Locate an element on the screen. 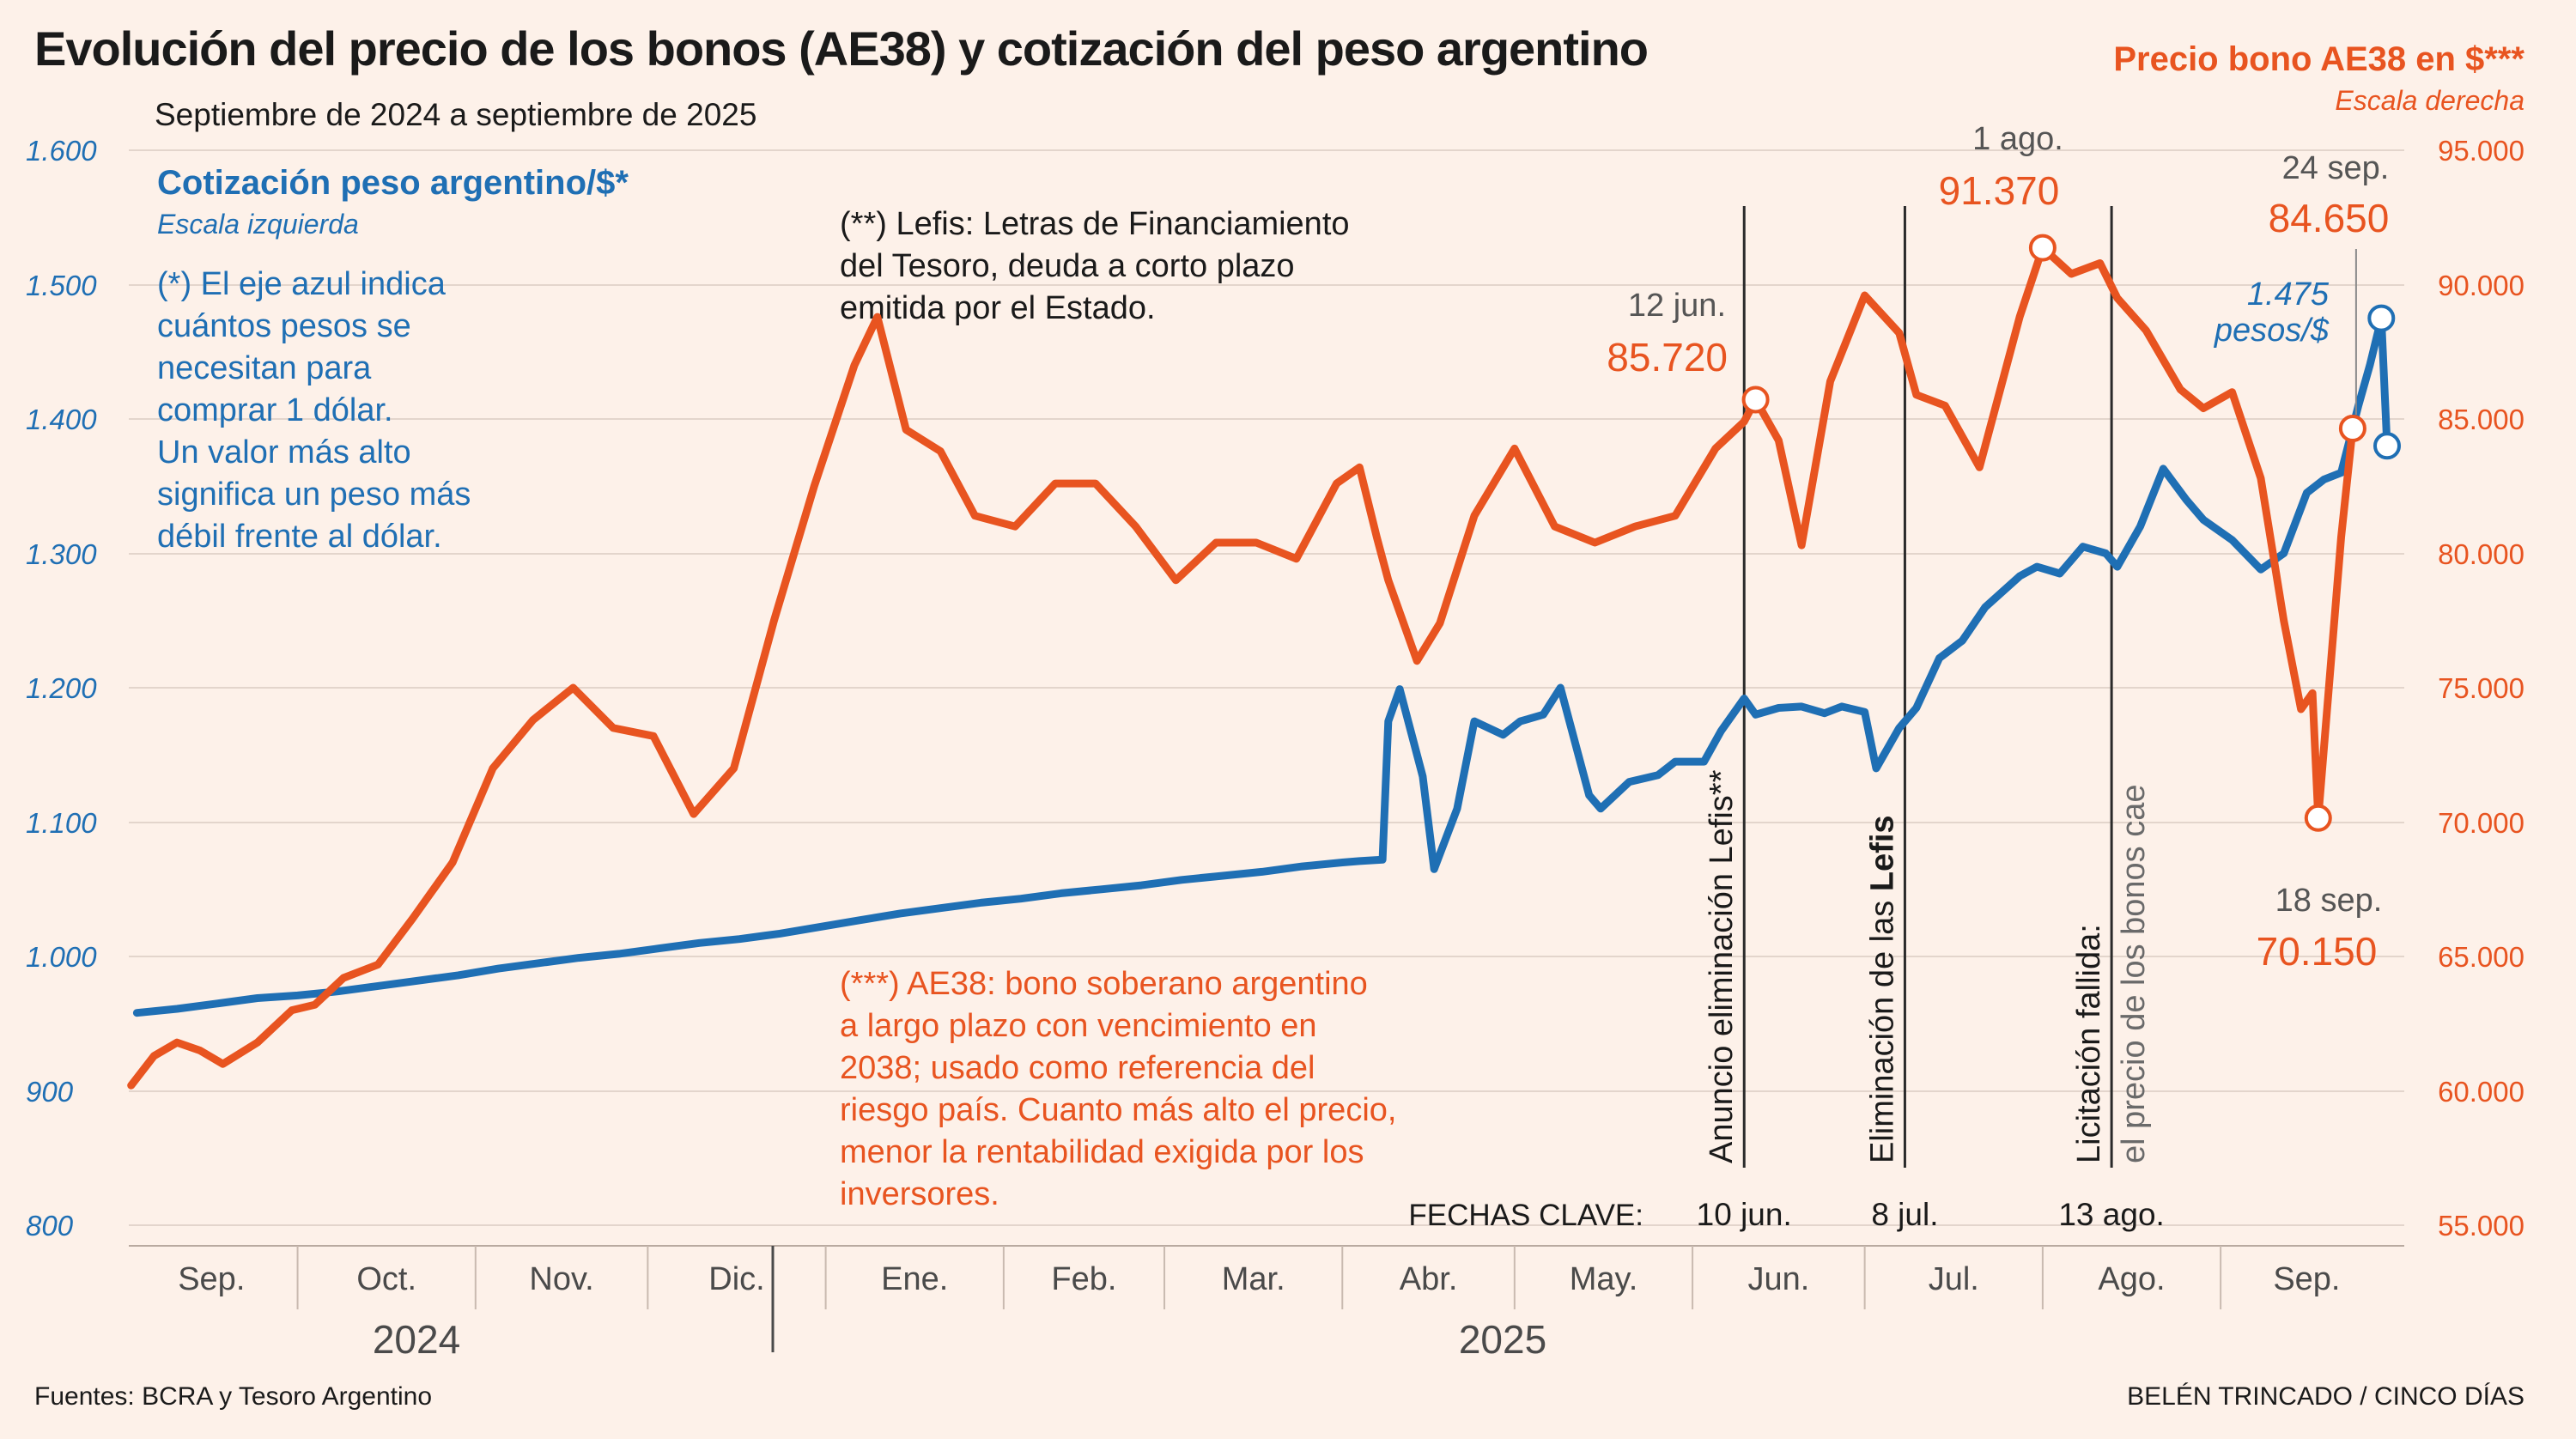  key-date: 13 ago. is located at coordinates (2111, 1214).